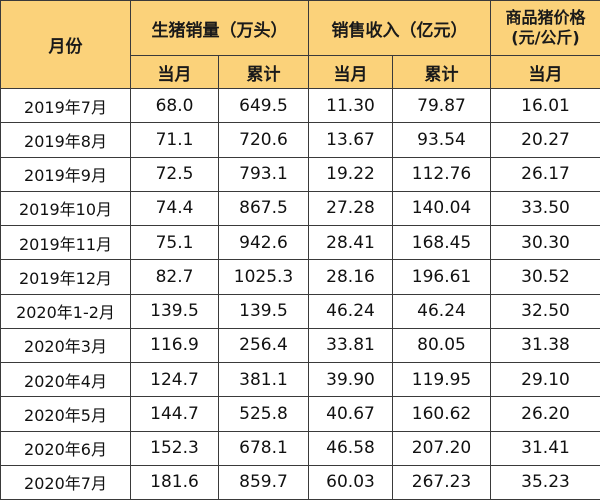 The height and width of the screenshot is (500, 600). I want to click on cell-volume-cumulative: 859.7, so click(263, 482).